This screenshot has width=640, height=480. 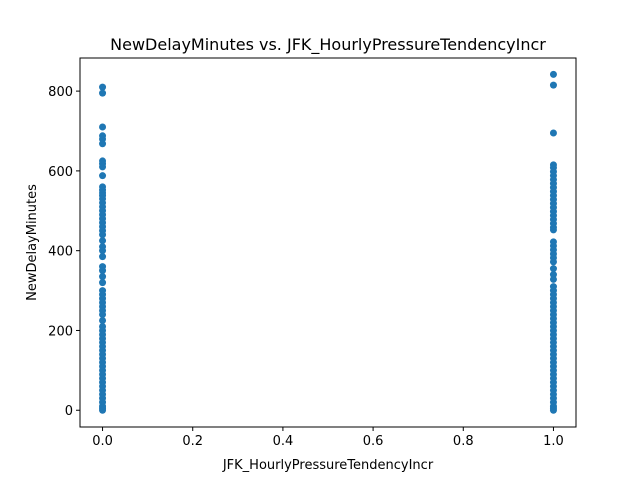 What do you see at coordinates (60, 172) in the screenshot?
I see `y-tick-label: 600` at bounding box center [60, 172].